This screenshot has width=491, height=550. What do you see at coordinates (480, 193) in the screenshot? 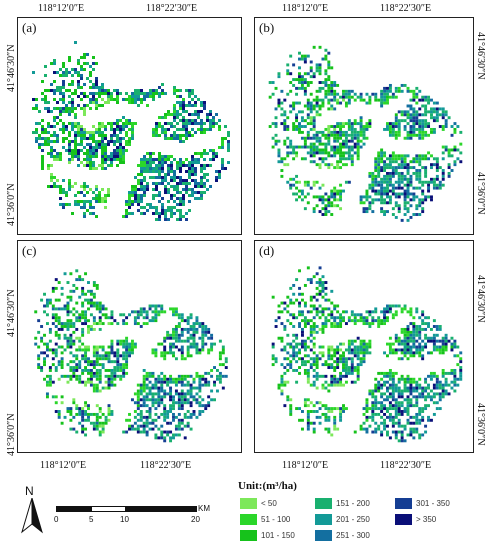
I see `lat-label-south-b: 41°36′0″N` at bounding box center [480, 193].